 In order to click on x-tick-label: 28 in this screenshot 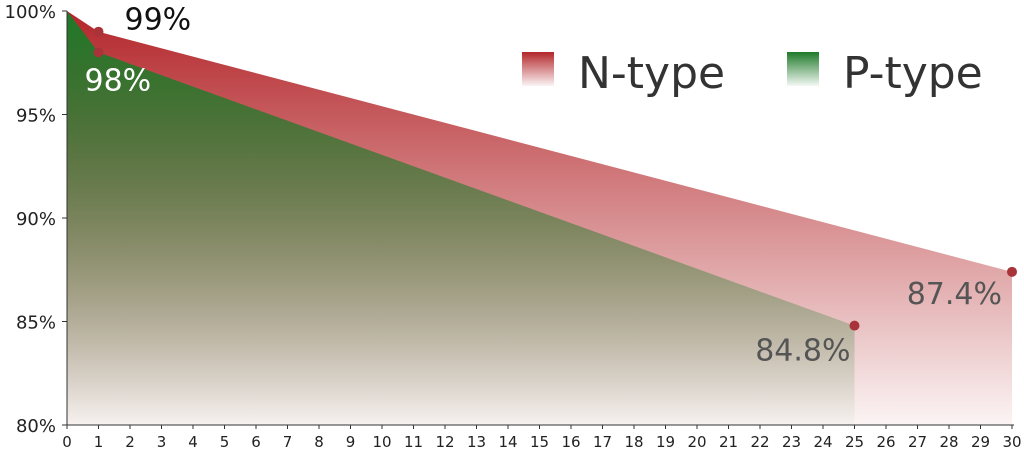, I will do `click(948, 442)`.